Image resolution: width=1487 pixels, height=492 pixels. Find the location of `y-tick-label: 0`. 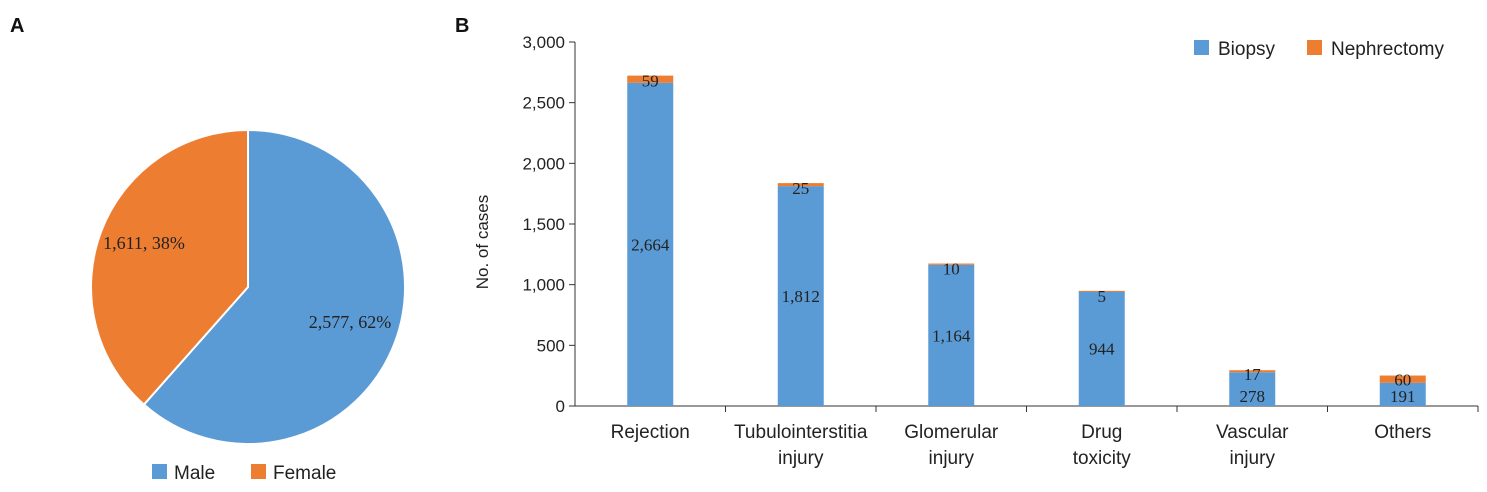

y-tick-label: 0 is located at coordinates (560, 406).